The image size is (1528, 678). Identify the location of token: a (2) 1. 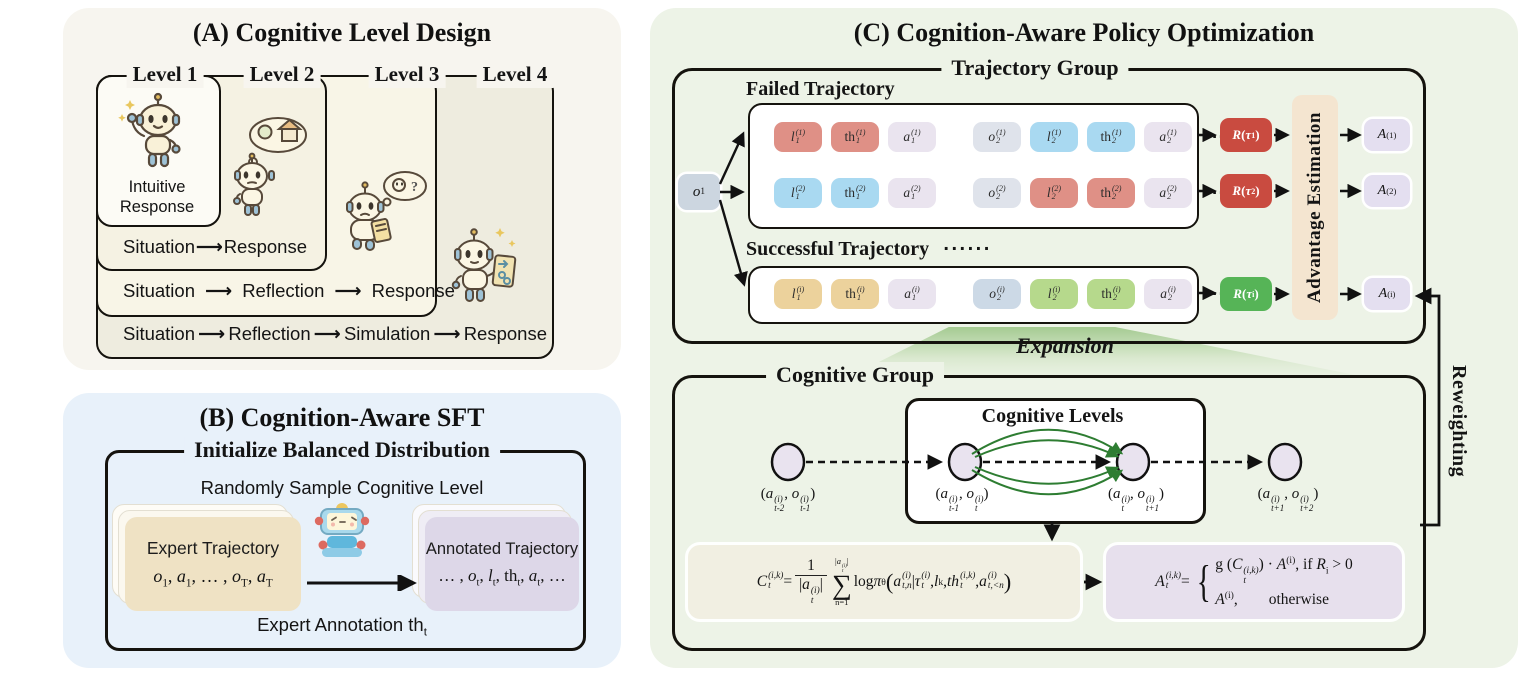
(912, 193).